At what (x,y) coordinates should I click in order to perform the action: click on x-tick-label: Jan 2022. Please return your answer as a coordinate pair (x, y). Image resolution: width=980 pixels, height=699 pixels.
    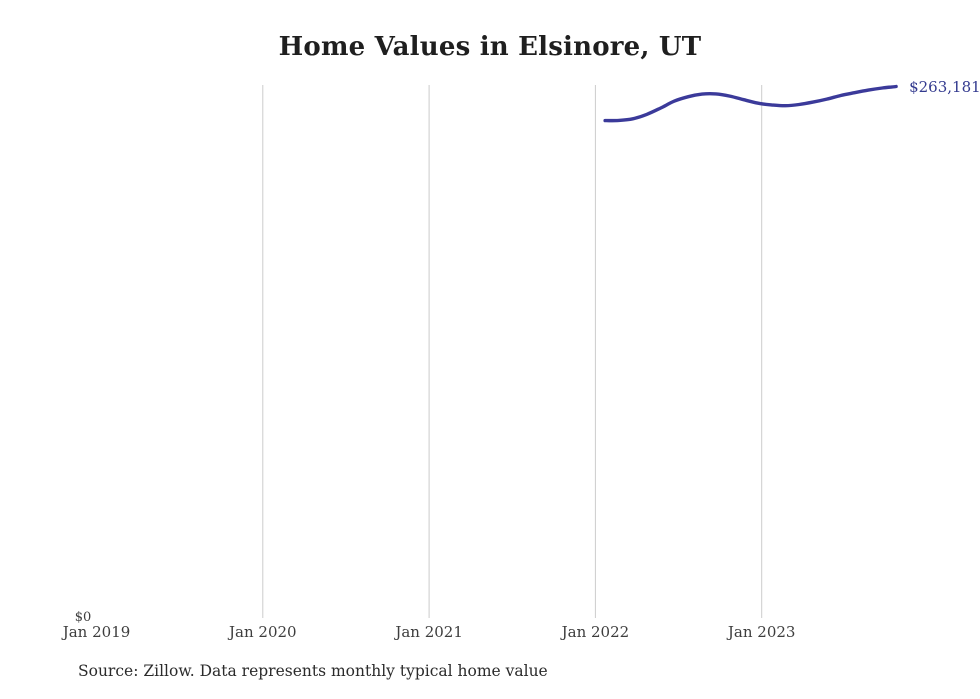
    Looking at the image, I should click on (595, 632).